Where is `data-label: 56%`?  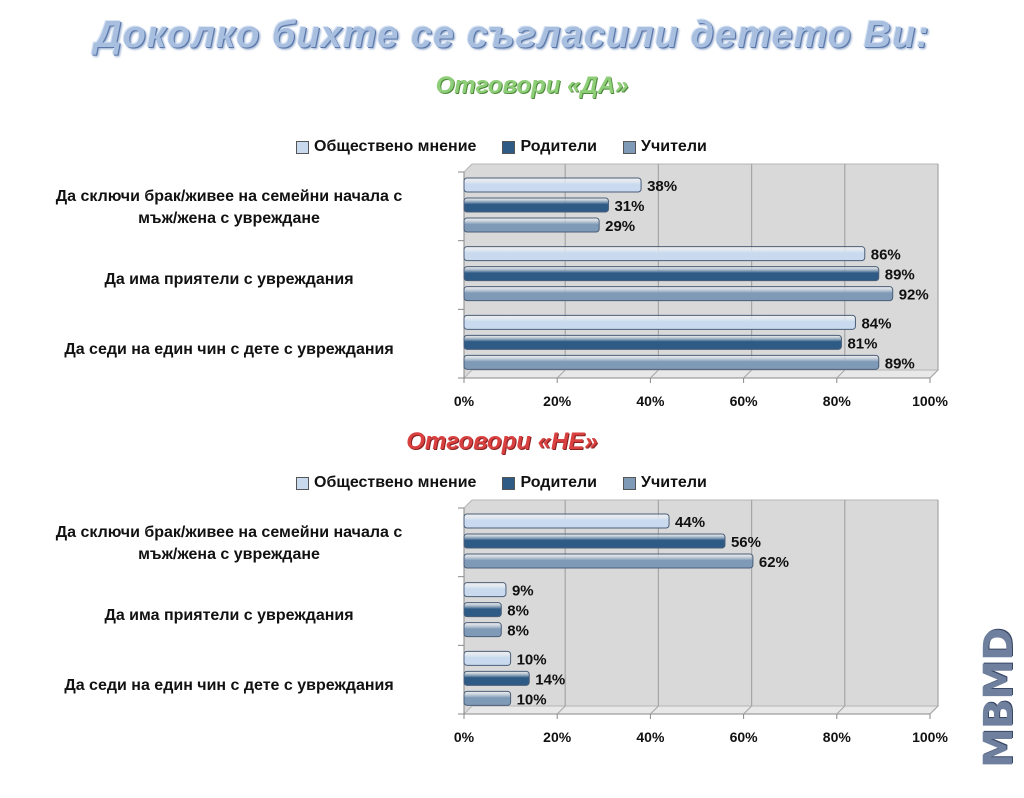 data-label: 56% is located at coordinates (746, 542).